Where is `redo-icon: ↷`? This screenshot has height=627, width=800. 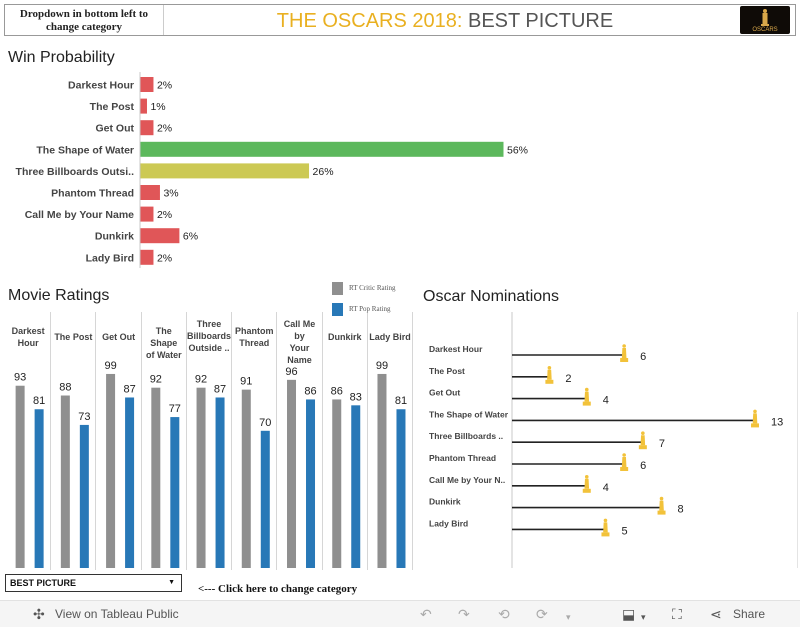 redo-icon: ↷ is located at coordinates (464, 614).